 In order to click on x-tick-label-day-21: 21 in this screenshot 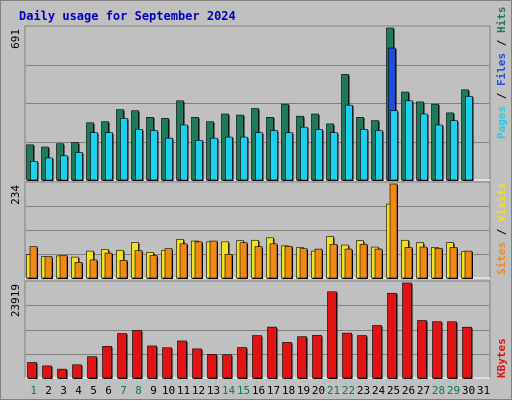, I will do `click(333, 390)`.